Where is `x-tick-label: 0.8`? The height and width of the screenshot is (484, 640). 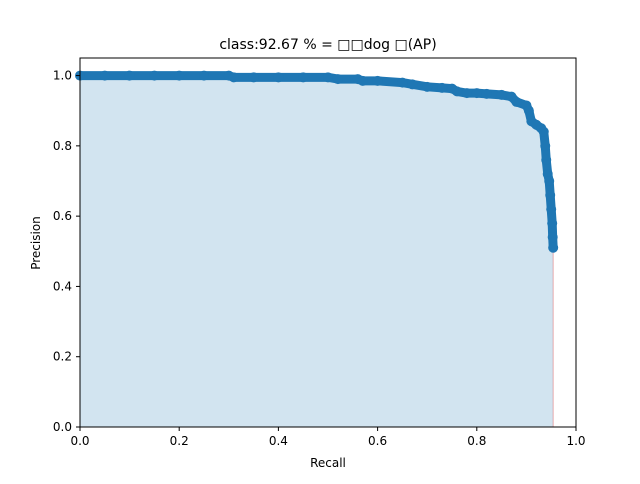
x-tick-label: 0.8 is located at coordinates (476, 441).